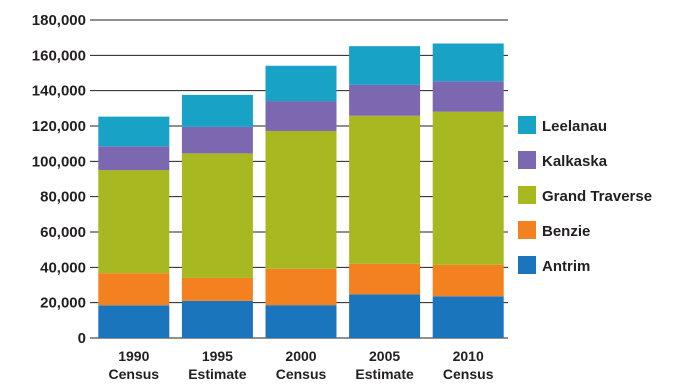 The height and width of the screenshot is (392, 693). I want to click on y-tick-label: 120,000, so click(59, 126).